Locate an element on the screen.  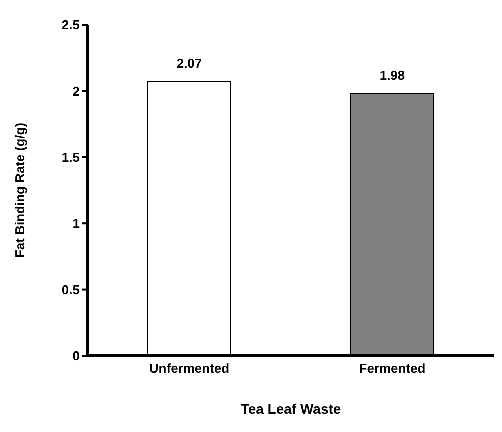
data-label: 1.98 is located at coordinates (393, 75).